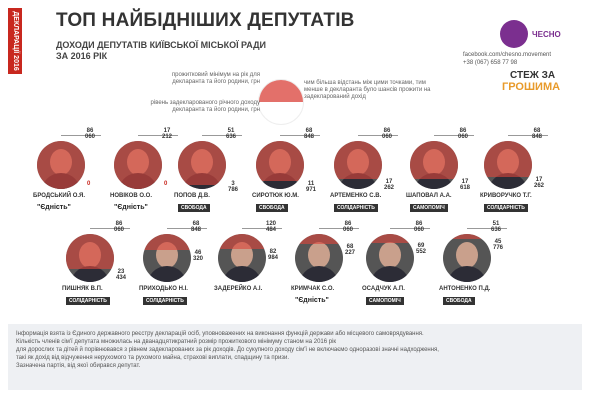 The image size is (590, 404). What do you see at coordinates (233, 187) in the screenshot?
I see `income-value: 3 786` at bounding box center [233, 187].